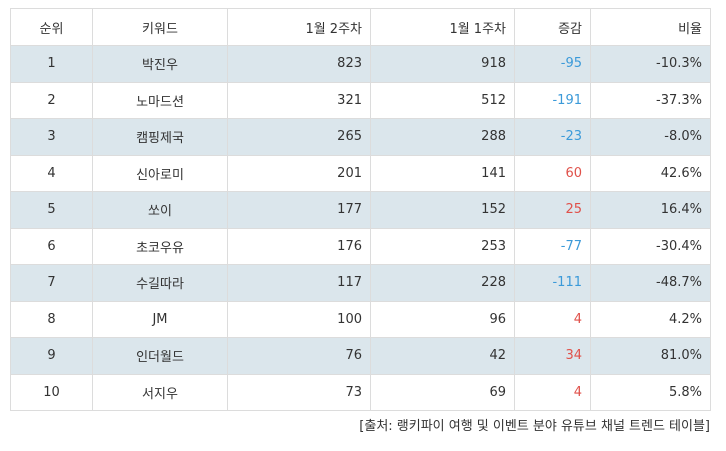 This screenshot has height=451, width=726. What do you see at coordinates (299, 356) in the screenshot?
I see `week2-cell: 76` at bounding box center [299, 356].